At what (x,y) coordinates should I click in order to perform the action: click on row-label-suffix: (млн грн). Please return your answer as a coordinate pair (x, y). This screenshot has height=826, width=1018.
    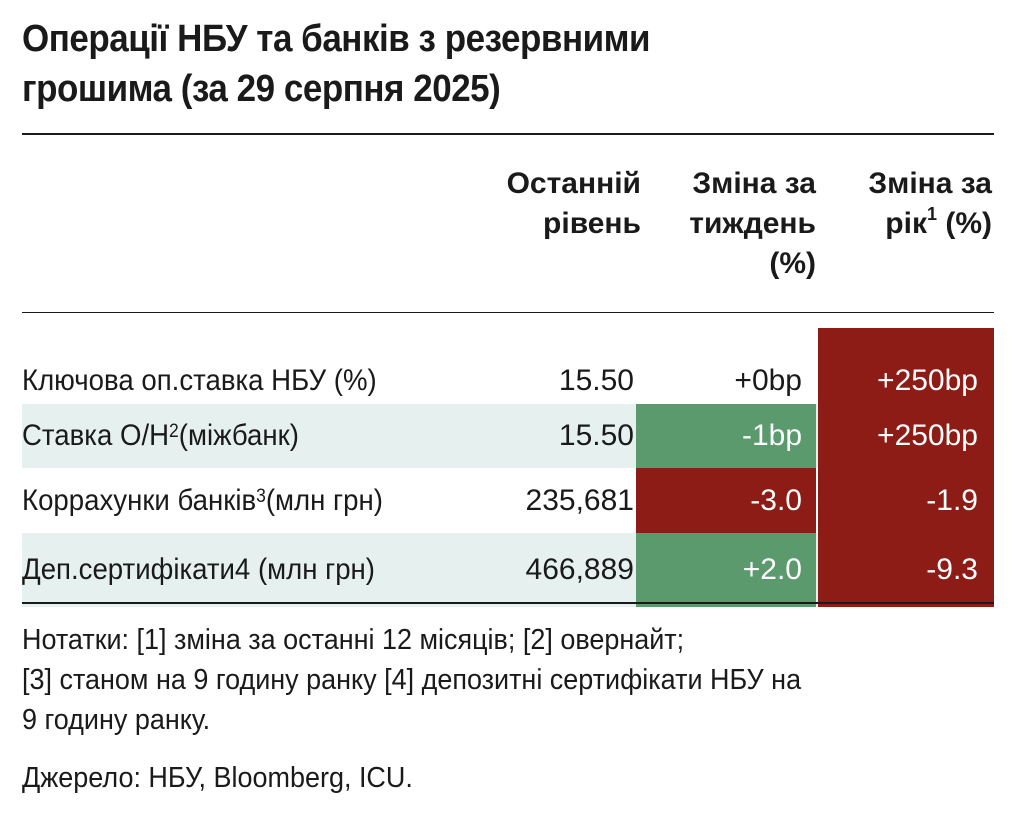
    Looking at the image, I should click on (324, 500).